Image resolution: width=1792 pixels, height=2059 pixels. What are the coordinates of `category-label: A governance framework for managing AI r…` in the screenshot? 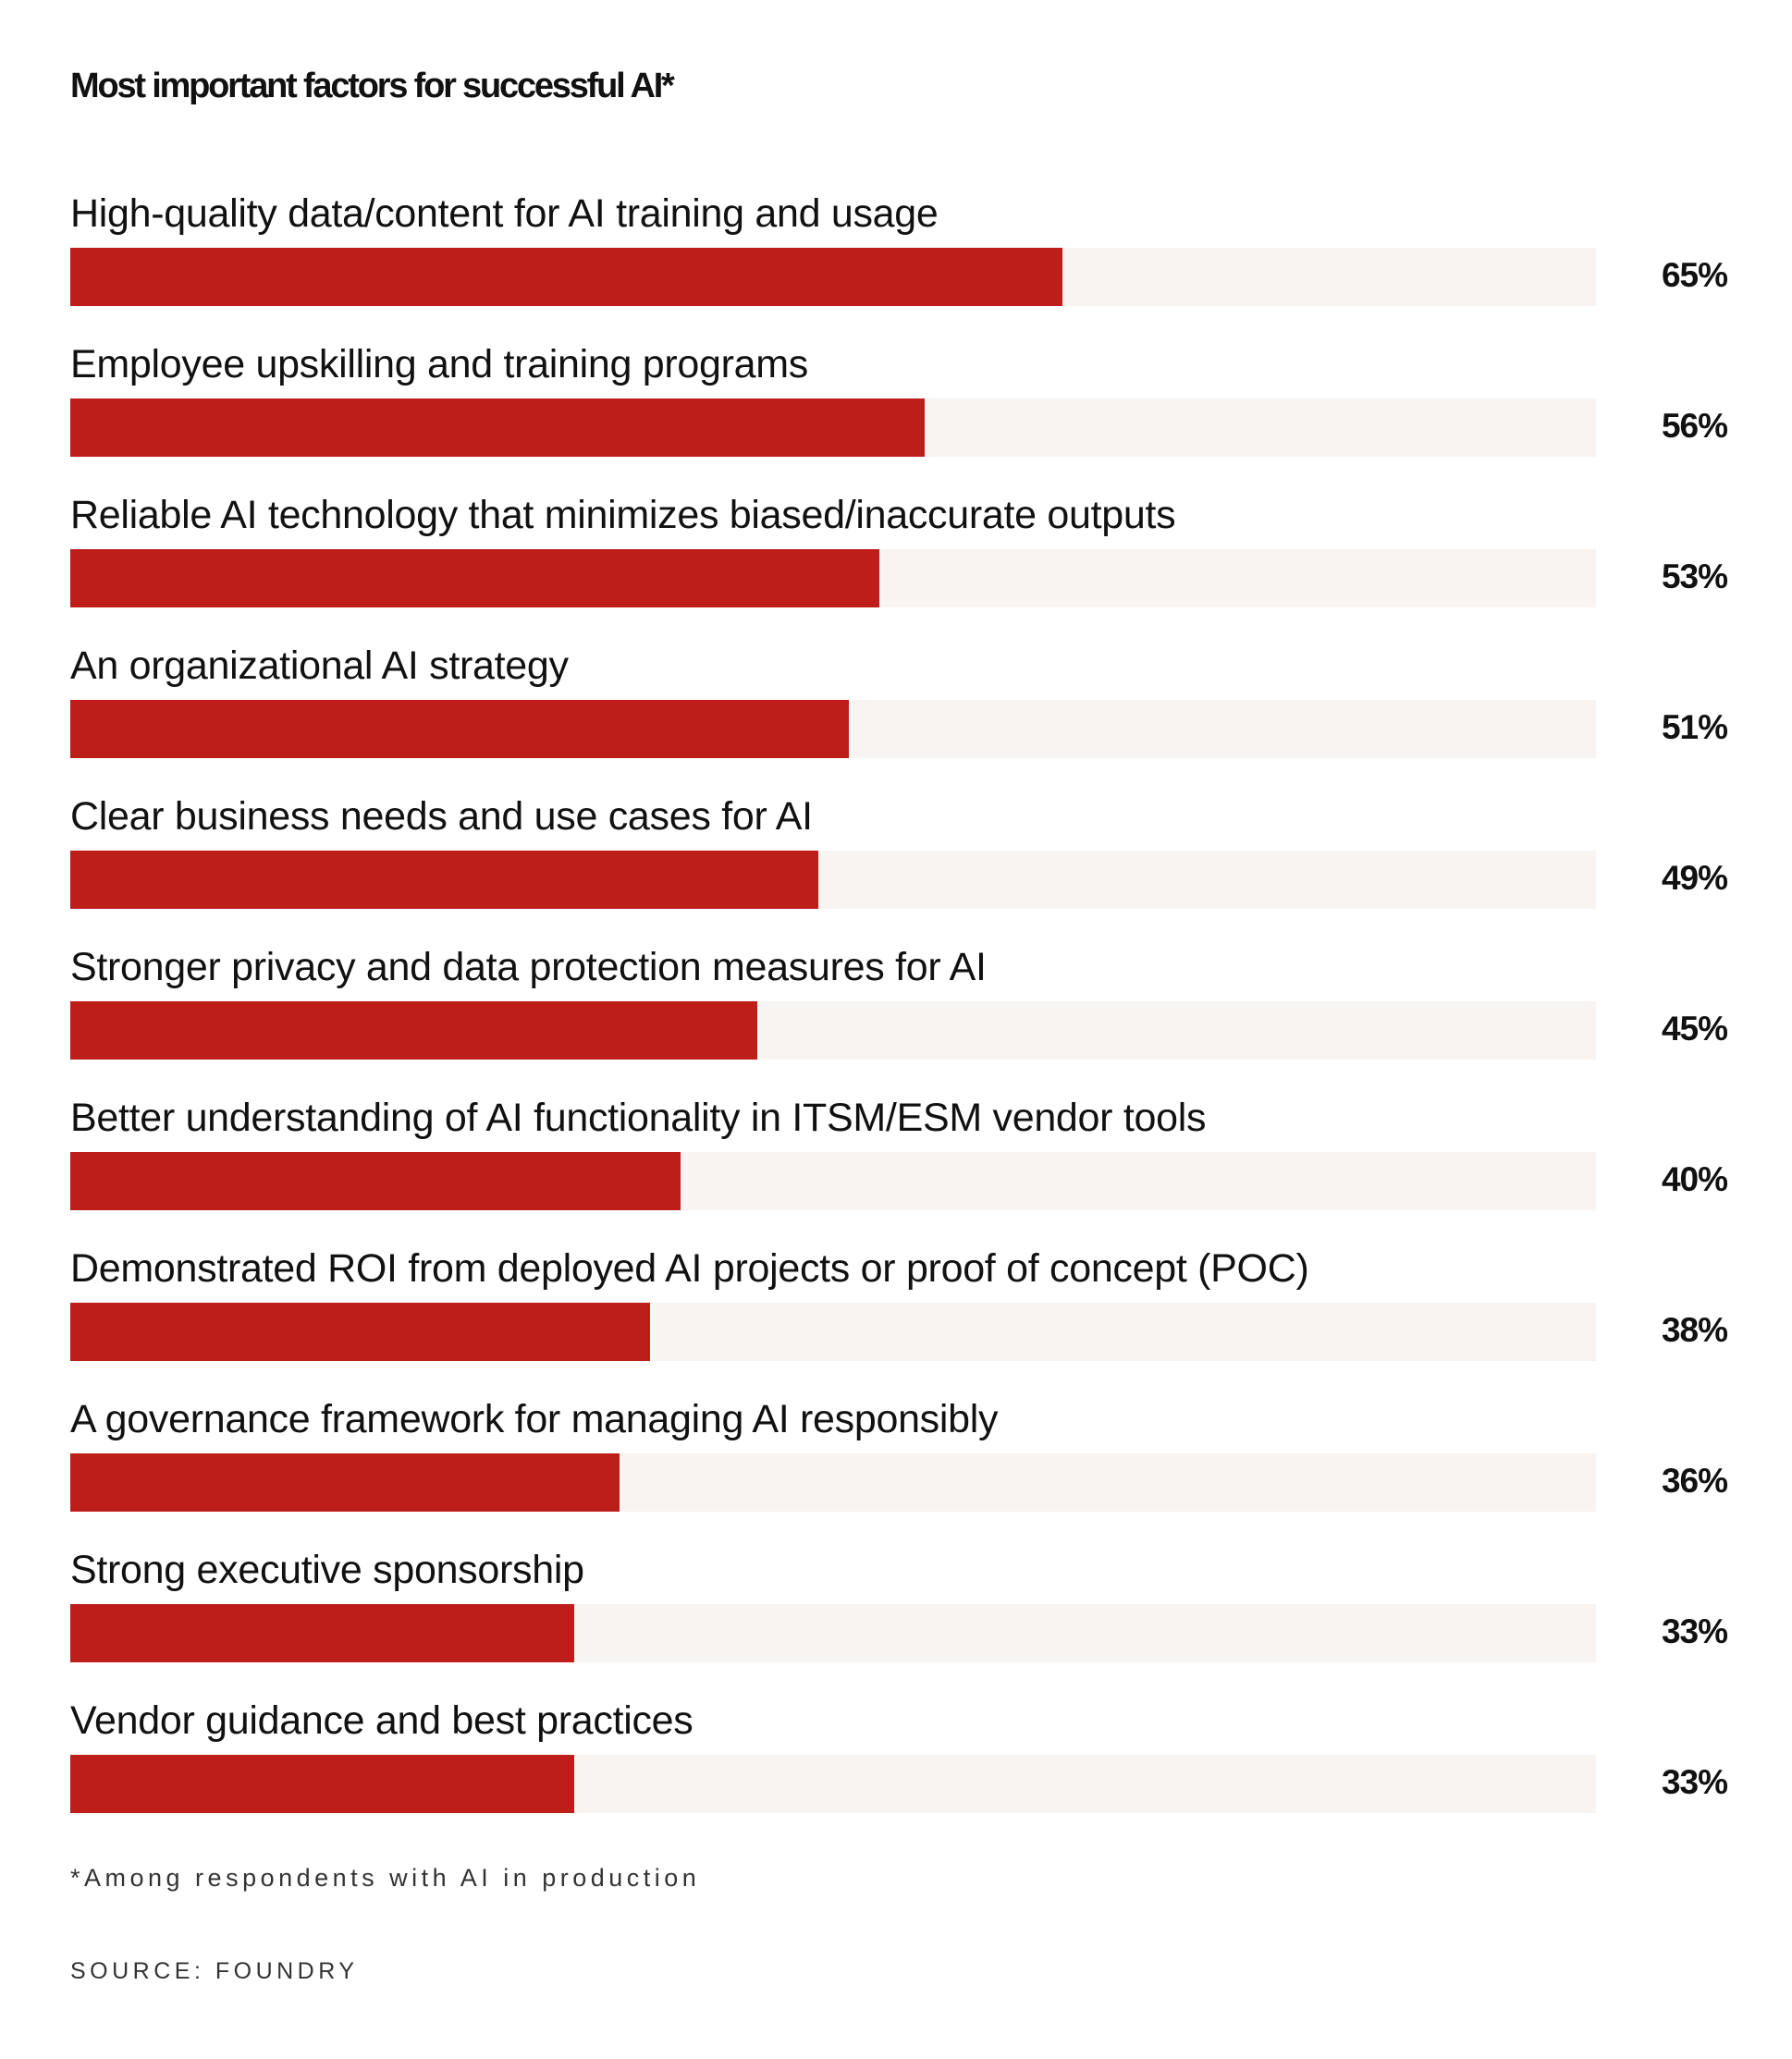 It's located at (534, 1419).